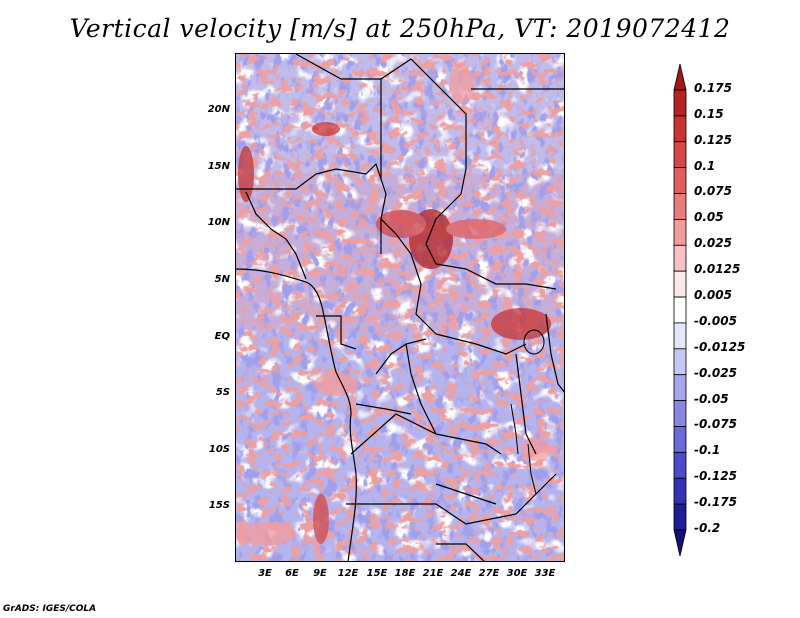 The image size is (800, 618). Describe the element at coordinates (720, 347) in the screenshot. I see `colorbar-label: -0.0125` at that location.